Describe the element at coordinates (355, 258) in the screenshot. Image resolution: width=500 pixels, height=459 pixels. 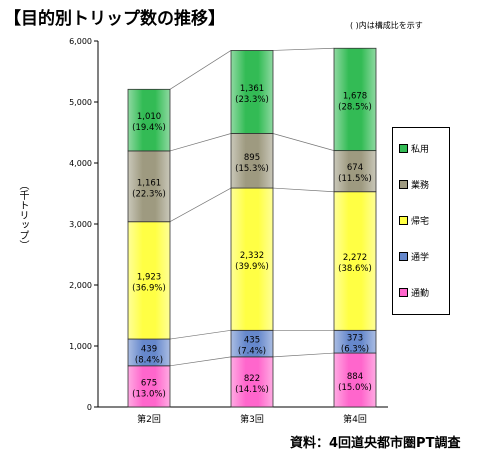
I see `data-label: 2,272` at that location.